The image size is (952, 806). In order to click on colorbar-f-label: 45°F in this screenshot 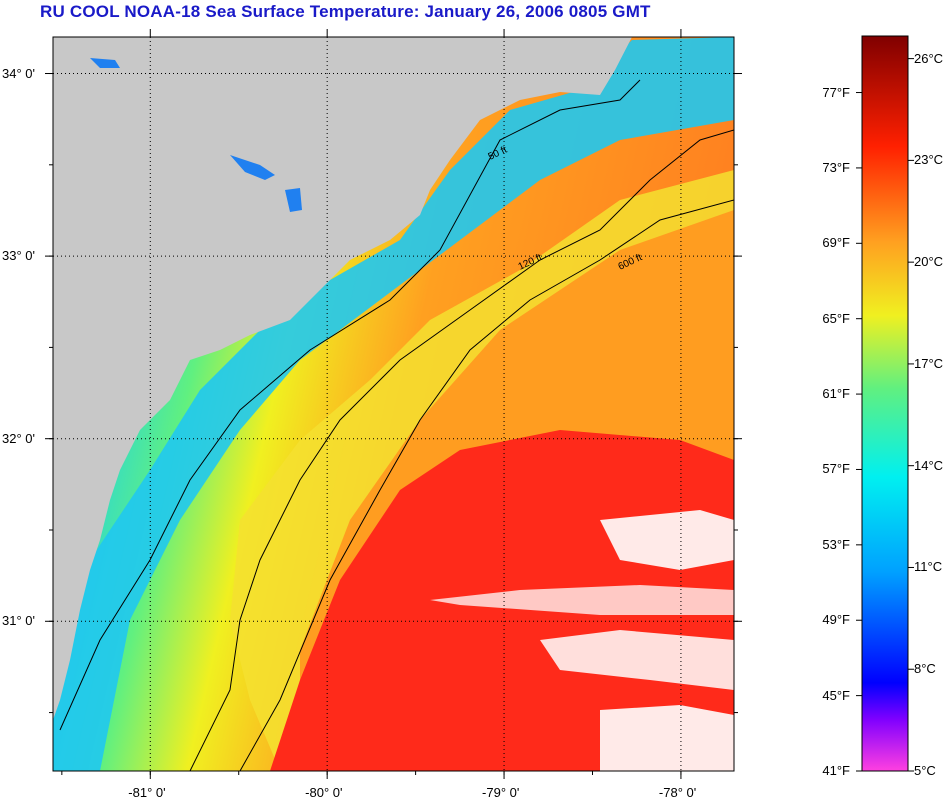, I will do `click(836, 695)`.